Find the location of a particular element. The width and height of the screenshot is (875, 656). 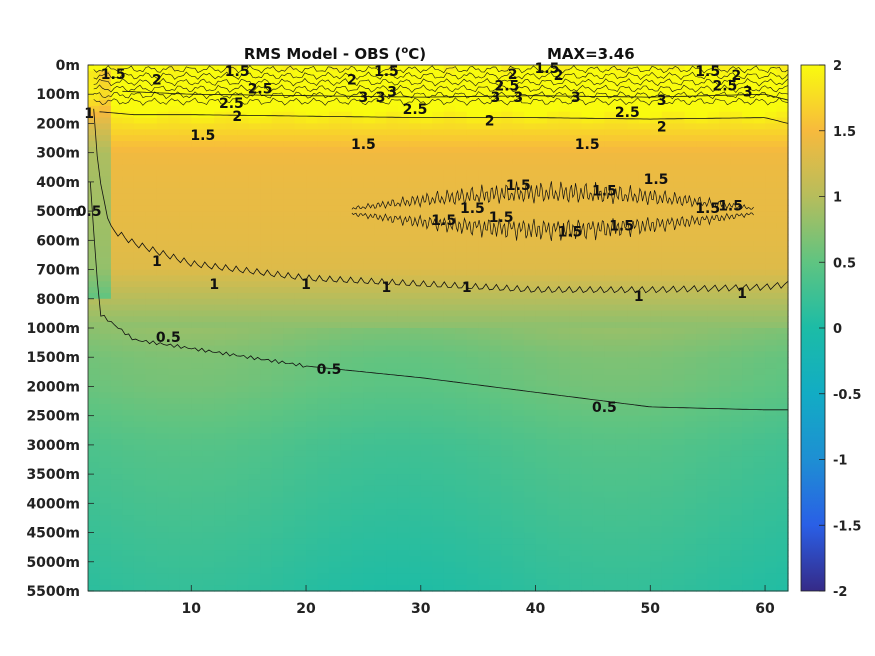

max-label: MAX=3.46 is located at coordinates (591, 54).